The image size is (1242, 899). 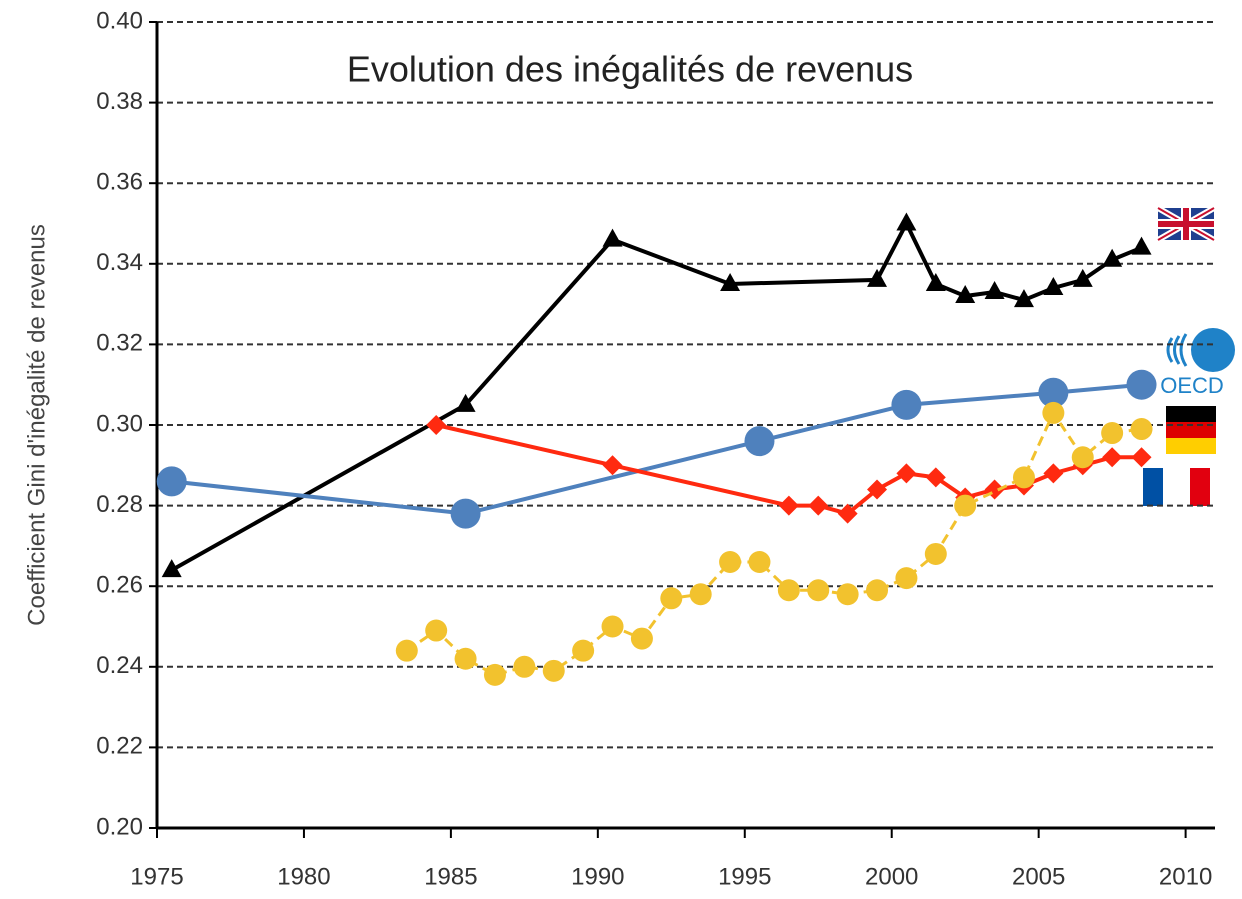 What do you see at coordinates (119, 826) in the screenshot?
I see `y-tick-label: 0.20` at bounding box center [119, 826].